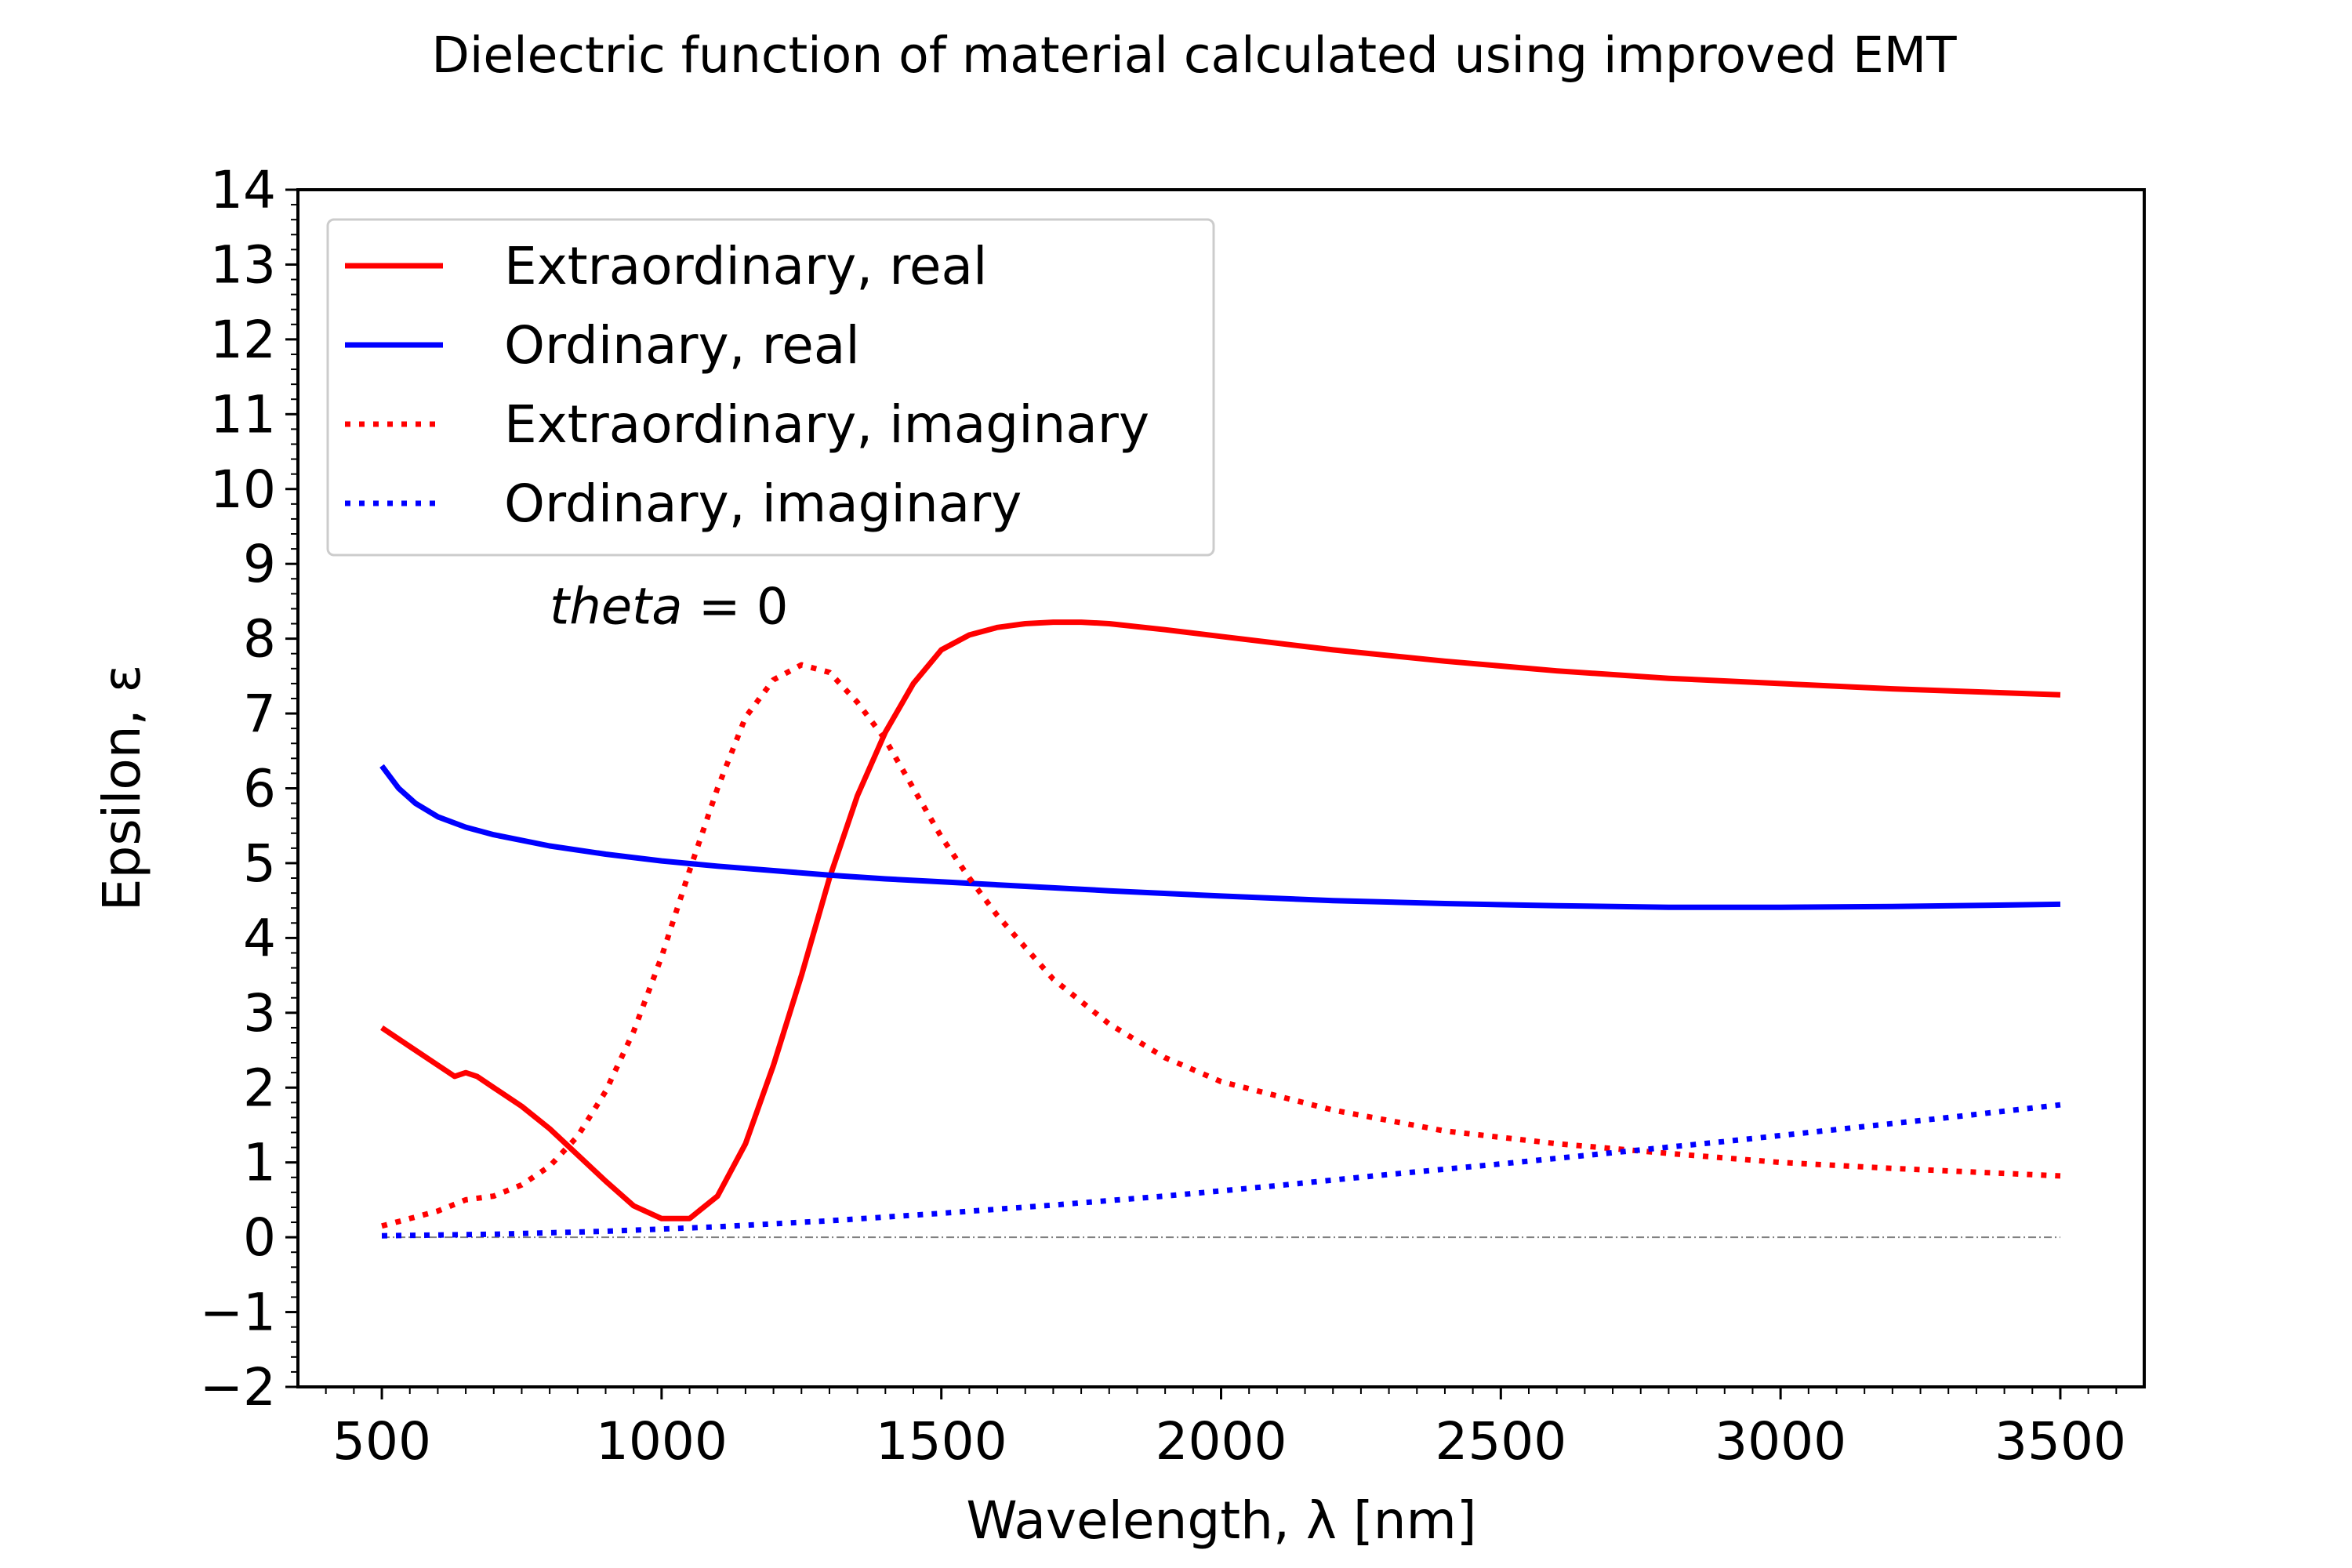  What do you see at coordinates (1780, 1441) in the screenshot?
I see `x-tick-label: 3000` at bounding box center [1780, 1441].